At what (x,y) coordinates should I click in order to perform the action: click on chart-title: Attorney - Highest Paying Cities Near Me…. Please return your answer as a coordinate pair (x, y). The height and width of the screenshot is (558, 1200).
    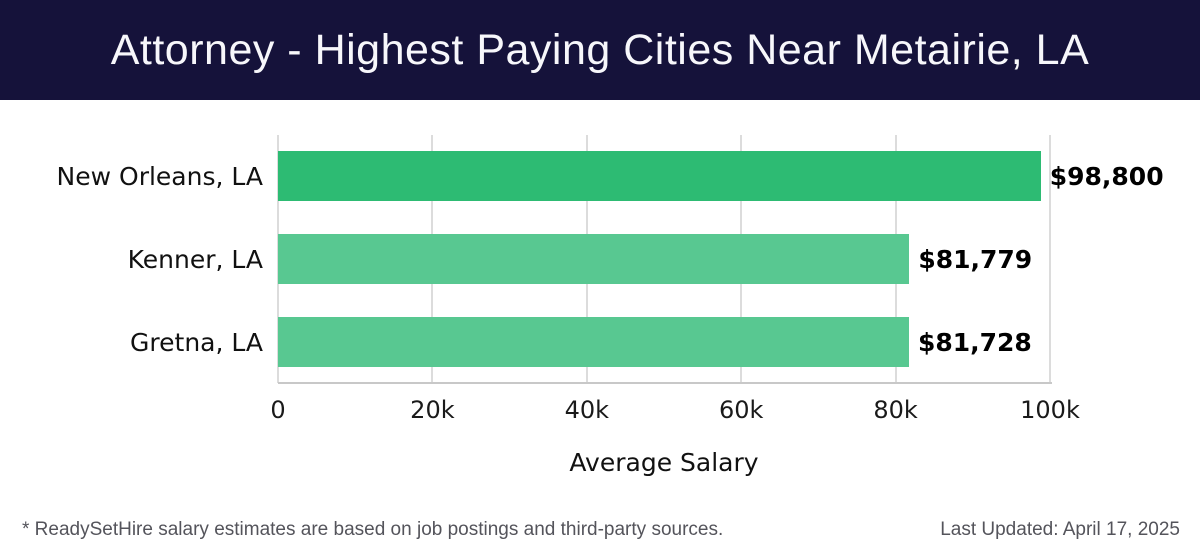
    Looking at the image, I should click on (600, 49).